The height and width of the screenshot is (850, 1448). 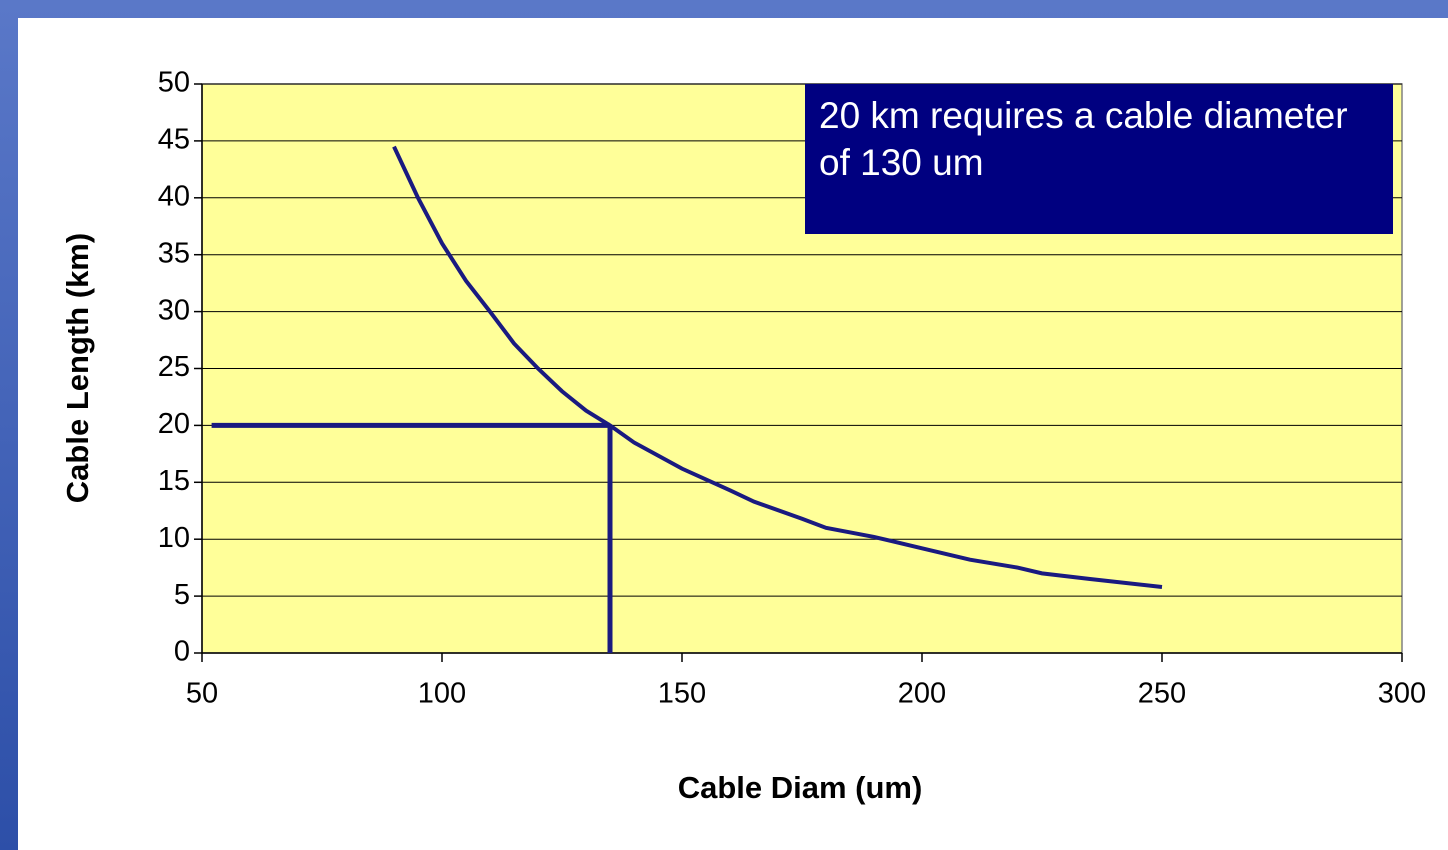 I want to click on y-tick-label: 0, so click(x=182, y=652).